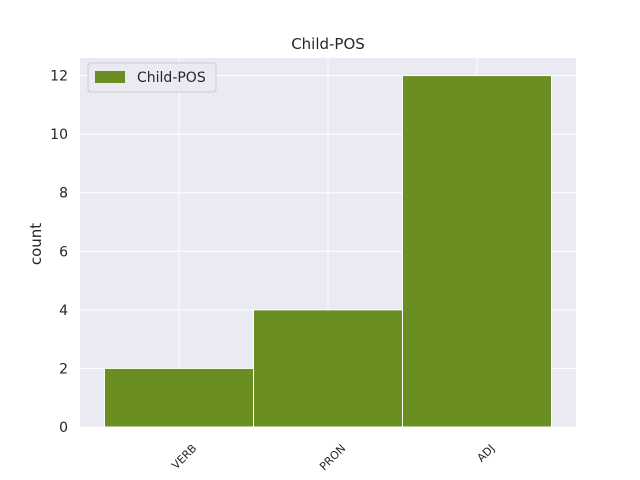 This screenshot has width=640, height=480. Describe the element at coordinates (59, 135) in the screenshot. I see `y-tick-label: 10` at that location.